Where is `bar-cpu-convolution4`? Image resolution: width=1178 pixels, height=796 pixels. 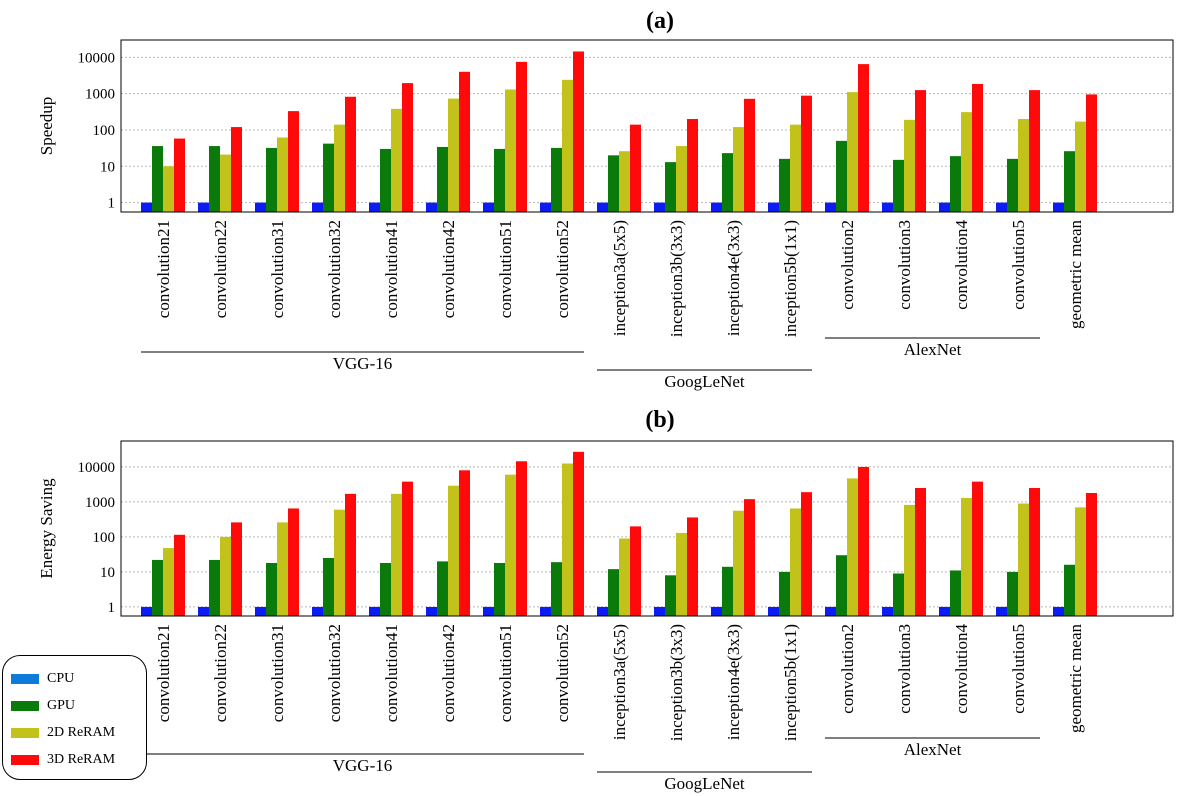 bar-cpu-convolution4 is located at coordinates (944, 207).